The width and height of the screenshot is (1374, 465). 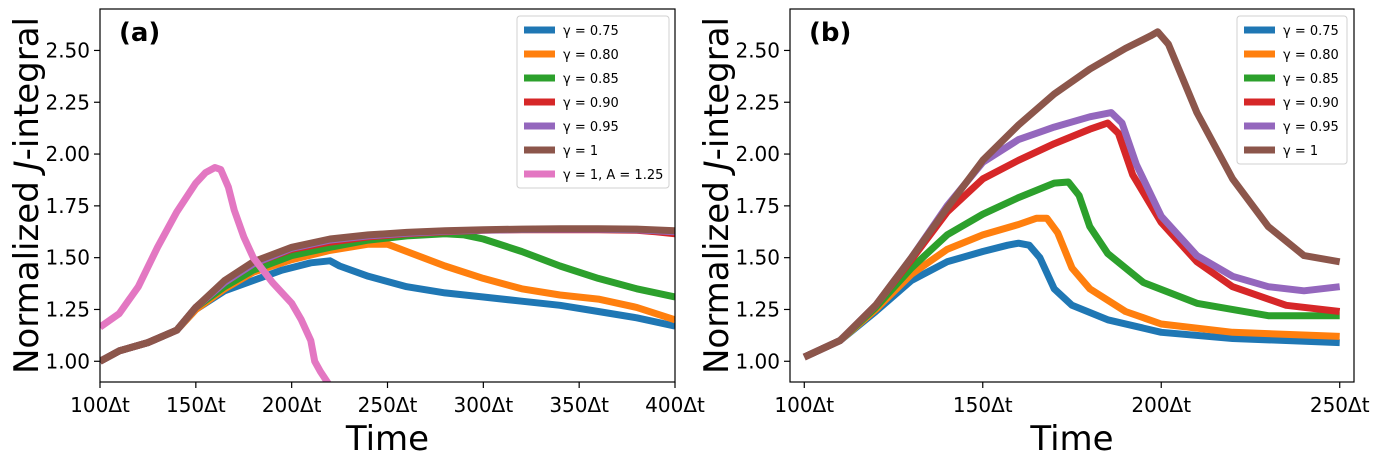 I want to click on legend-label: γ = 1, A = 1.25, so click(x=613, y=175).